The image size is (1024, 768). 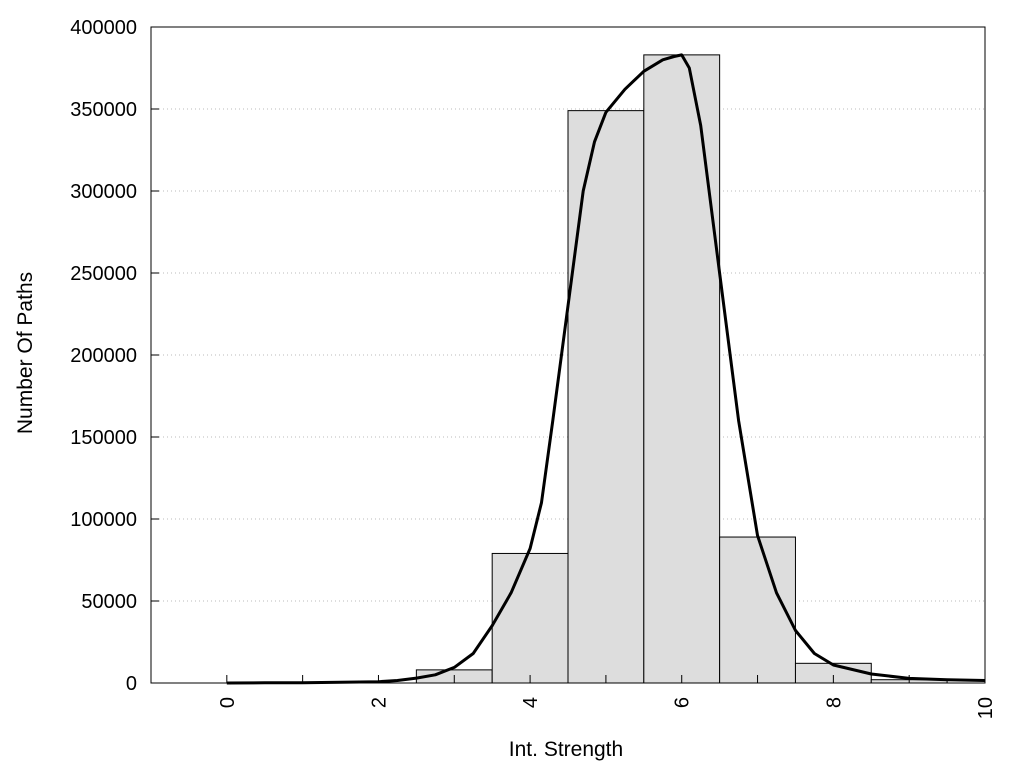 What do you see at coordinates (131, 684) in the screenshot?
I see `y-tick-label: 0` at bounding box center [131, 684].